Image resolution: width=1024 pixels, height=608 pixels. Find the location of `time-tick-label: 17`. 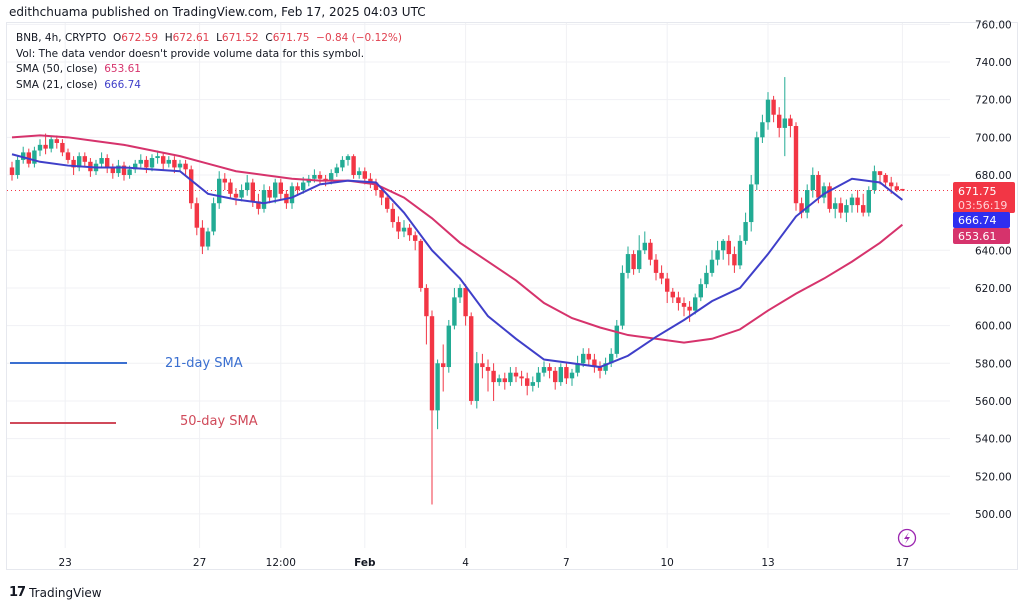

time-tick-label: 17 is located at coordinates (902, 563).